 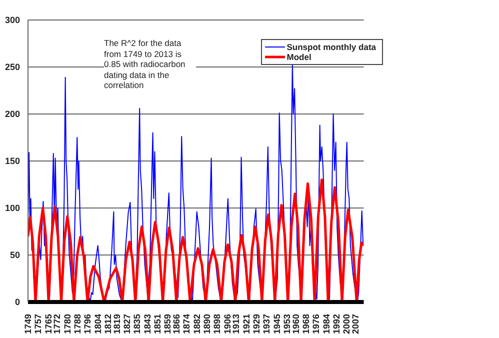 I want to click on x-tick-label: 1835, so click(x=137, y=324).